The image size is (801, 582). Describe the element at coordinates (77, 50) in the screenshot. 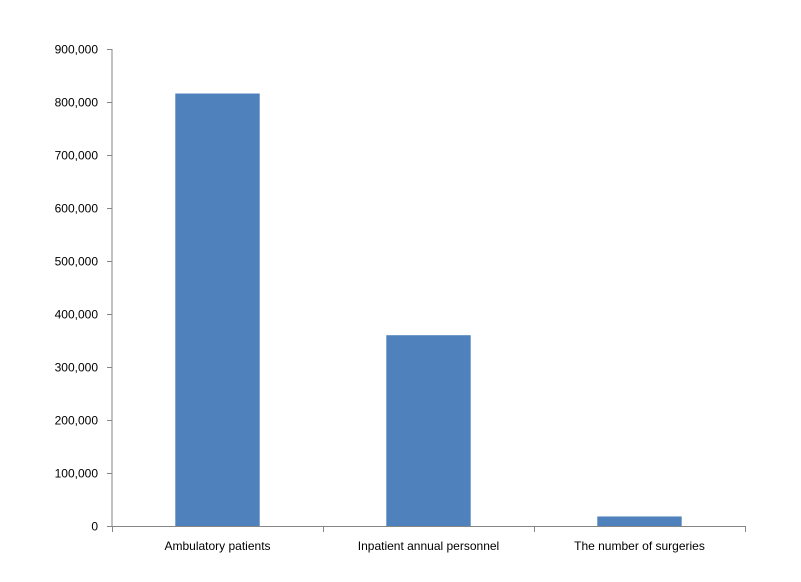

I see `y-tick-label: 900,000` at that location.